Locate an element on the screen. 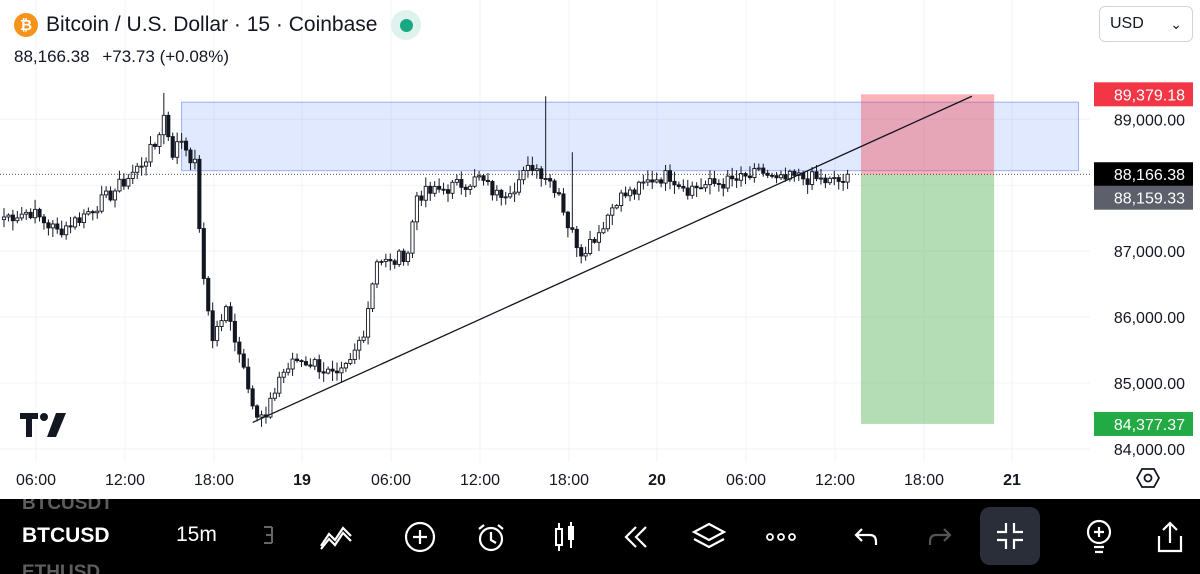  stop-price-label: 89,379.18 is located at coordinates (1143, 94).